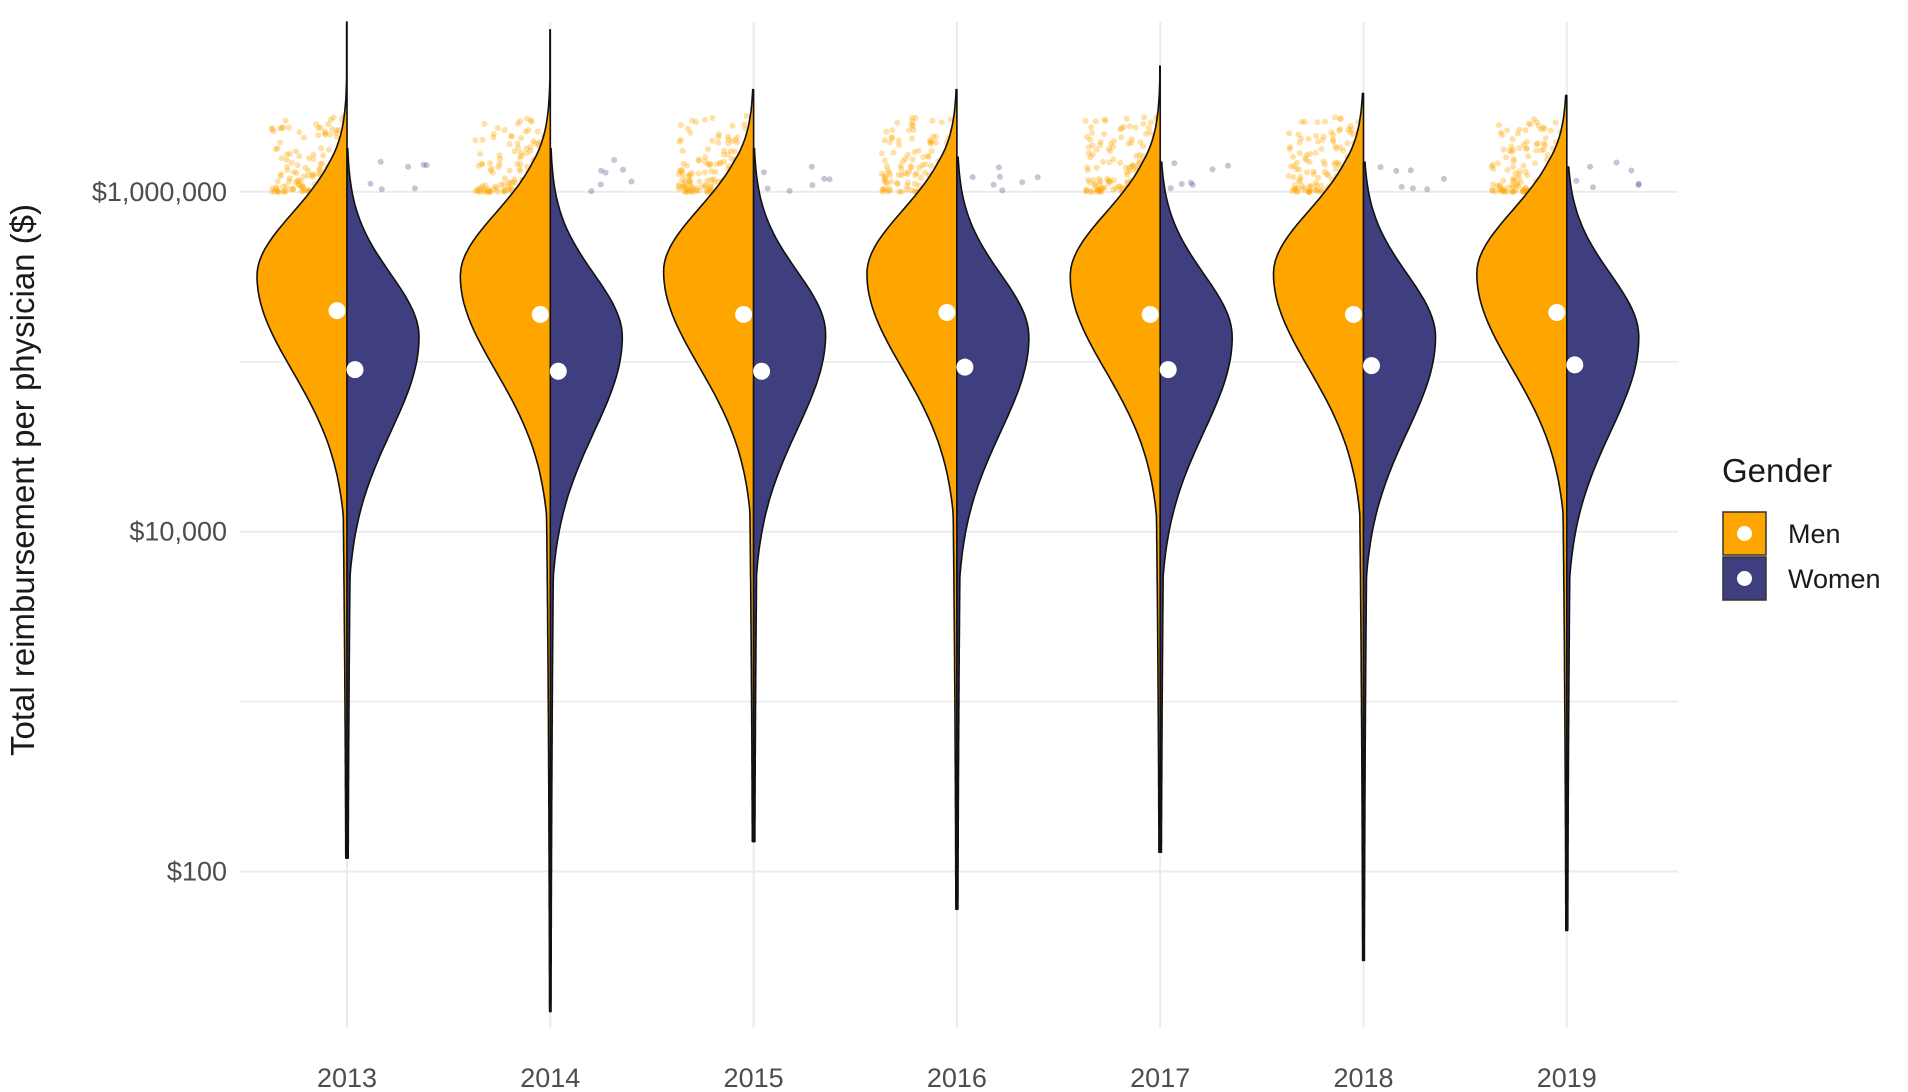 This screenshot has height=1092, width=1908. I want to click on x-tick-label: 2018, so click(1363, 1077).